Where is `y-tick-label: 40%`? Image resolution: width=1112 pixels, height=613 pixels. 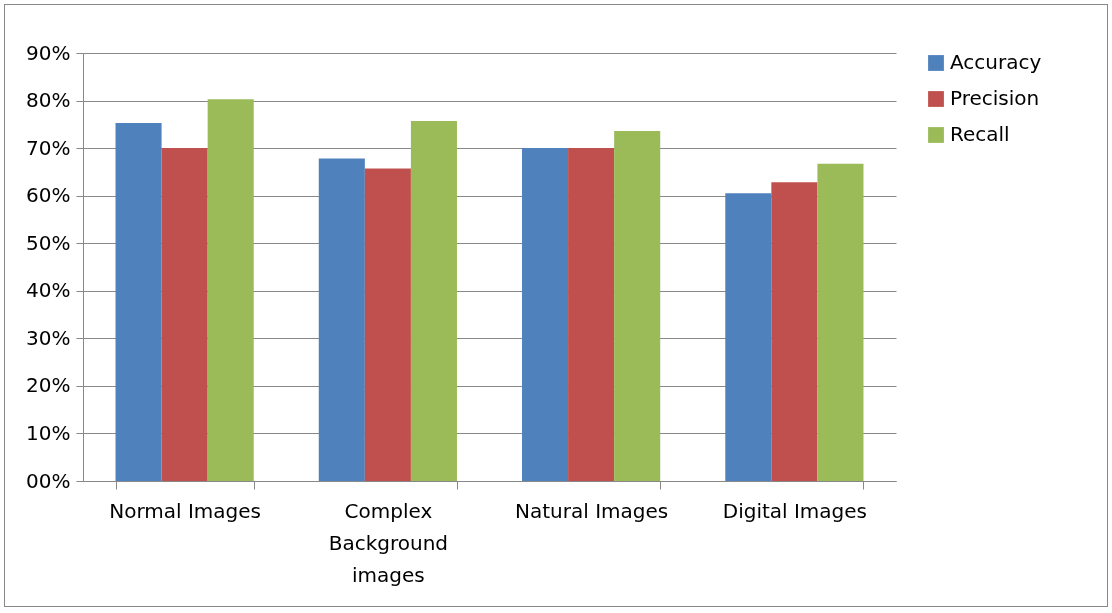 y-tick-label: 40% is located at coordinates (48, 290).